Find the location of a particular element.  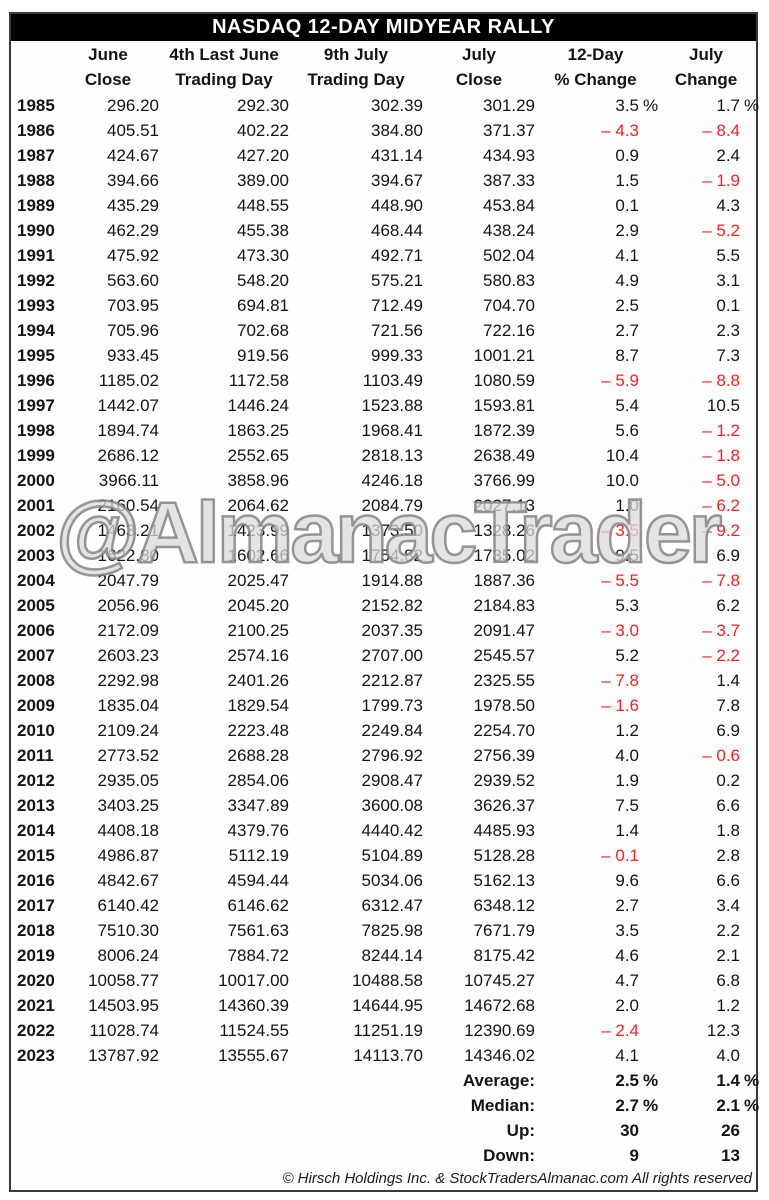

july-9th-cell: 1754.82 is located at coordinates (392, 555).